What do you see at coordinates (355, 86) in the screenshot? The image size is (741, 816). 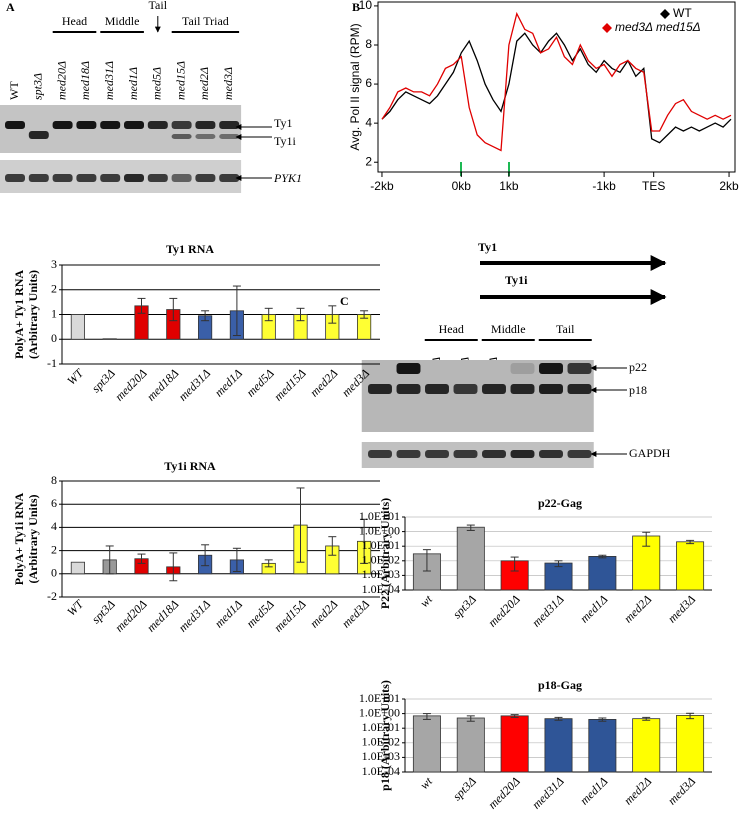 I see `y-axis-label: Avg. Pol II signal (RPM)` at bounding box center [355, 86].